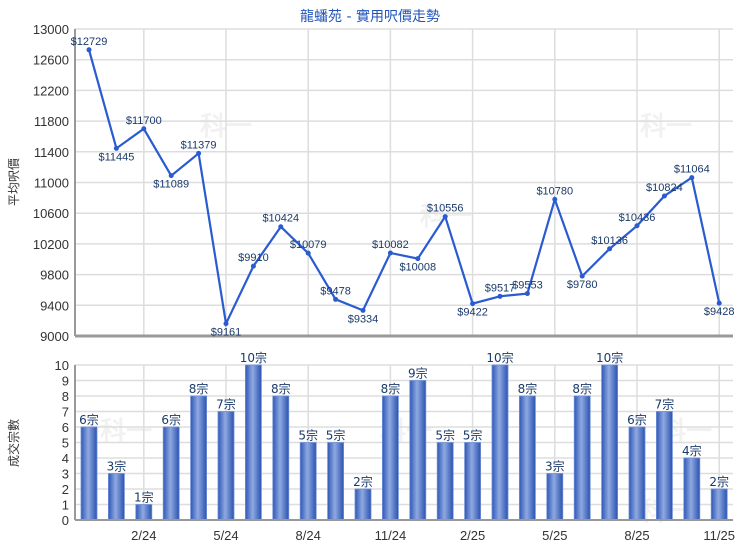 Image resolution: width=740 pixels, height=550 pixels. I want to click on y-tick-label: 0, so click(65, 520).